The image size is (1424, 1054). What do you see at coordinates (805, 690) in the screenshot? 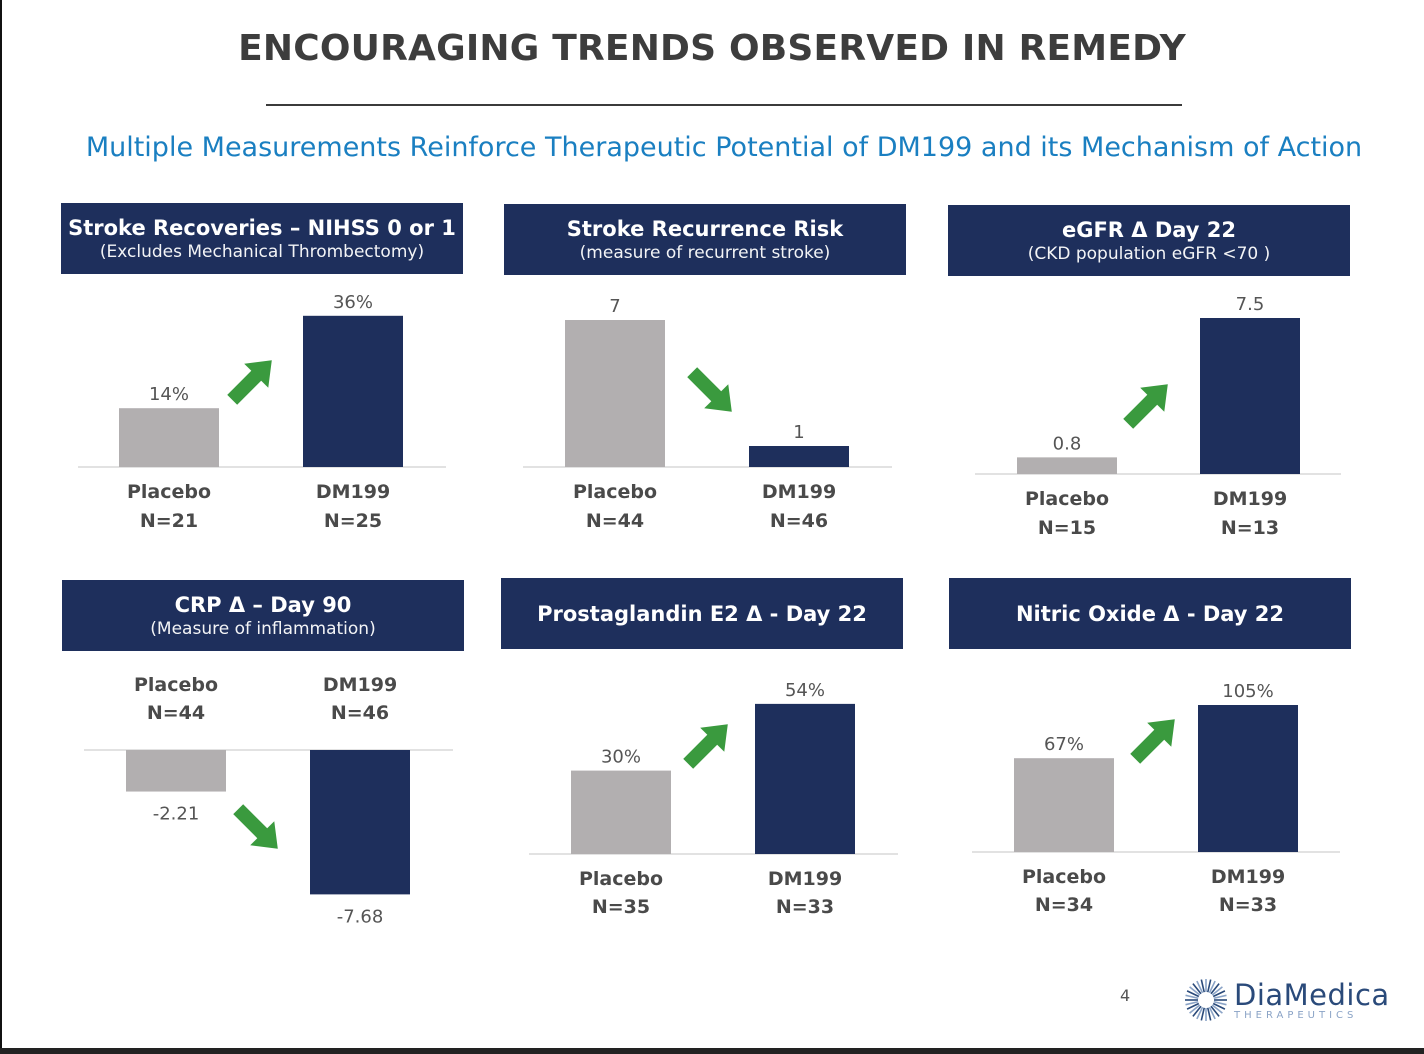
I see `bar-value-label: 54%` at bounding box center [805, 690].